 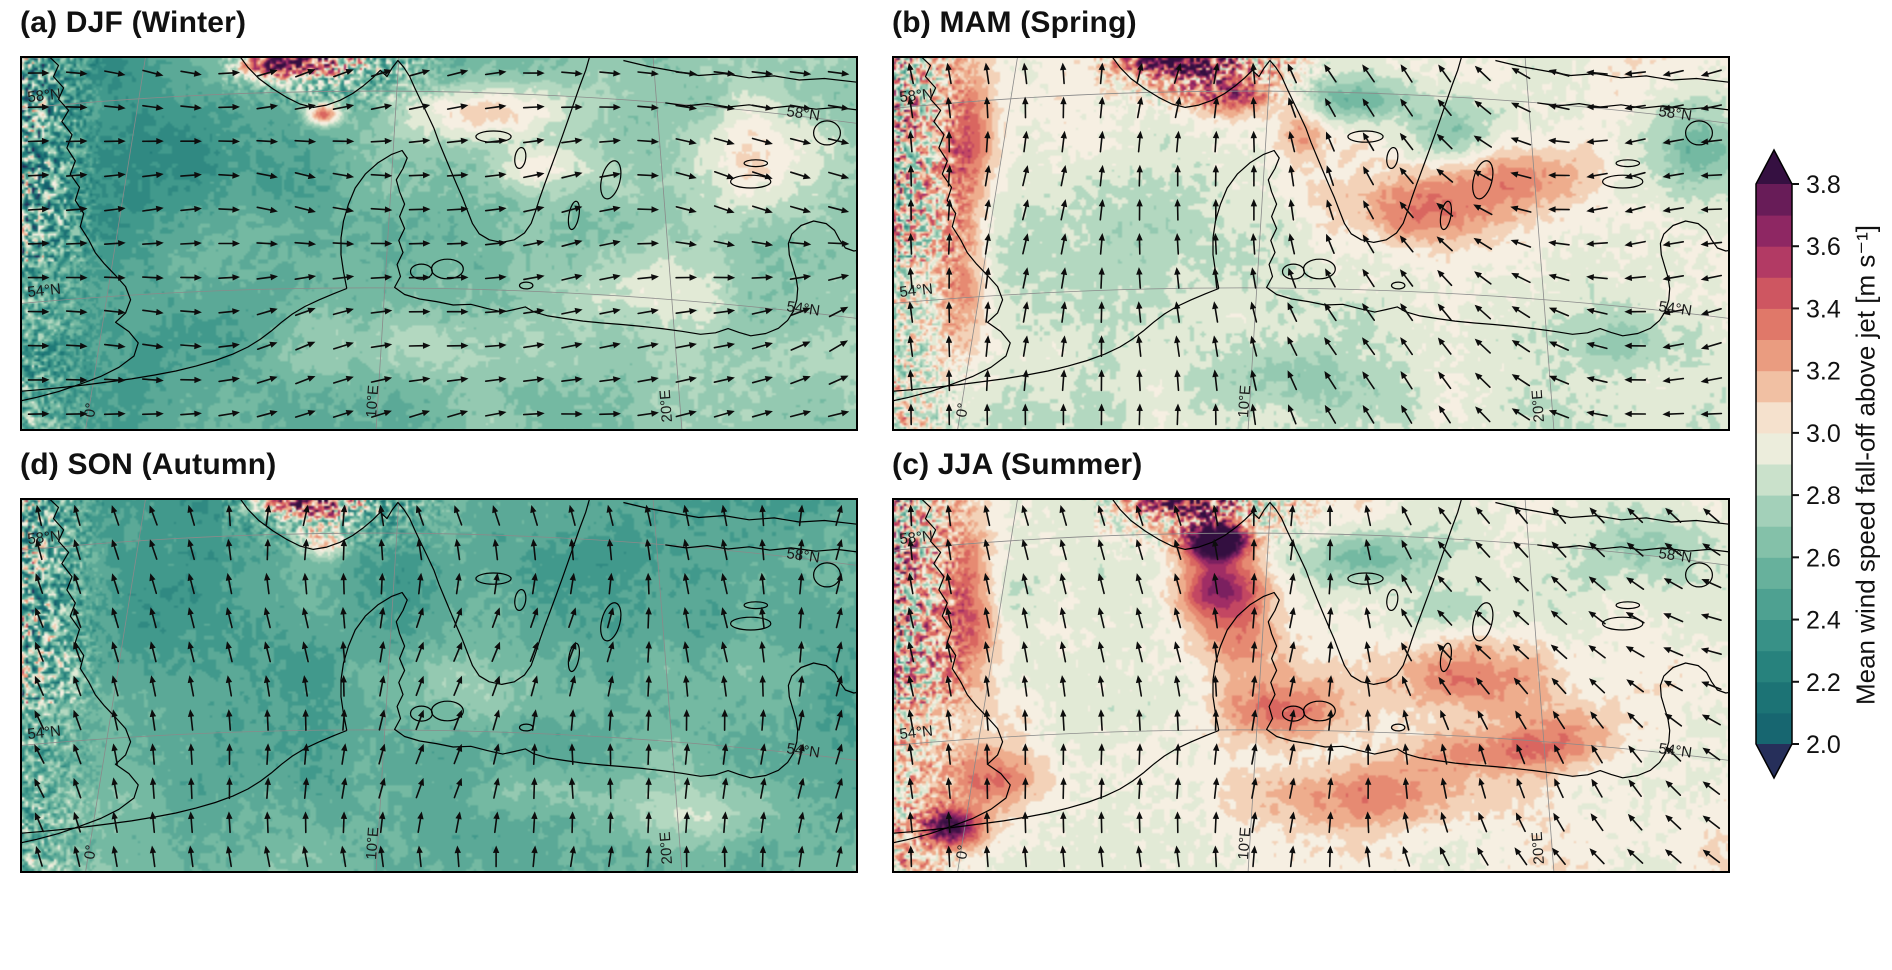 I want to click on colorbar-svg: 2.0 2.2 2.4 2.6 2.8 3.0 3.2 3.4 3.6 3.8, so click(x=1798, y=464).